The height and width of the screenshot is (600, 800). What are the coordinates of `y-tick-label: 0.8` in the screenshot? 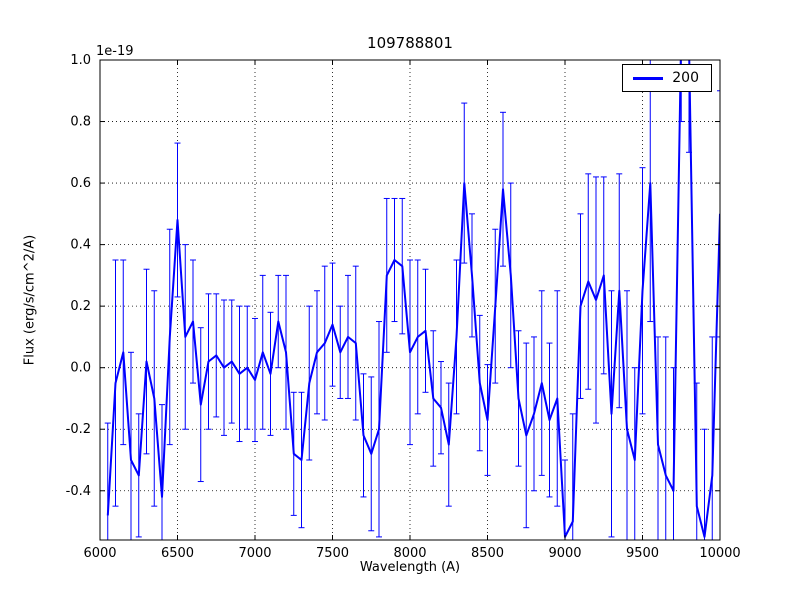 It's located at (80, 122).